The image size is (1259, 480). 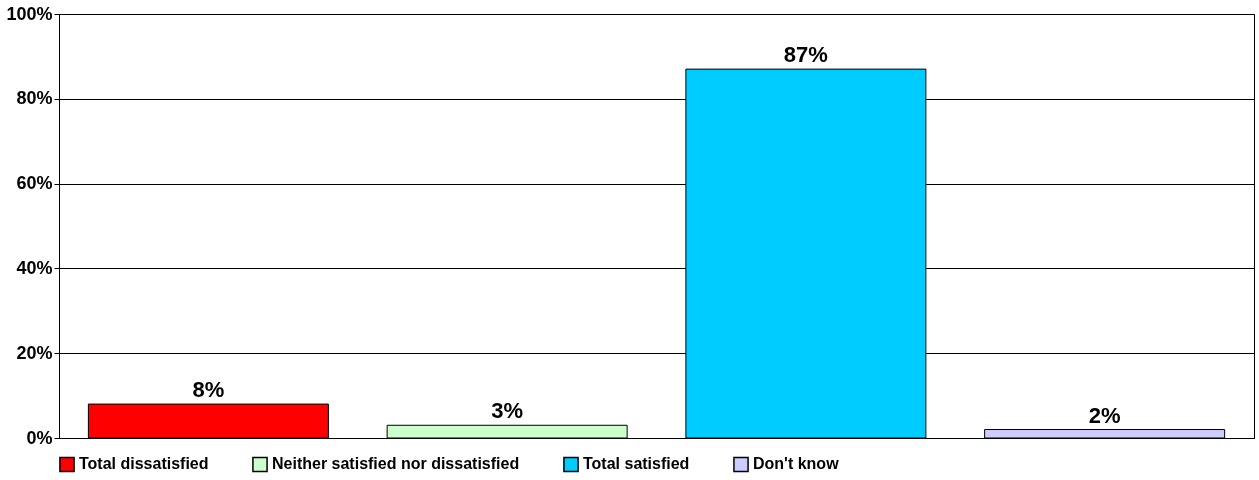 I want to click on y-tick-label: 60%, so click(x=34, y=183).